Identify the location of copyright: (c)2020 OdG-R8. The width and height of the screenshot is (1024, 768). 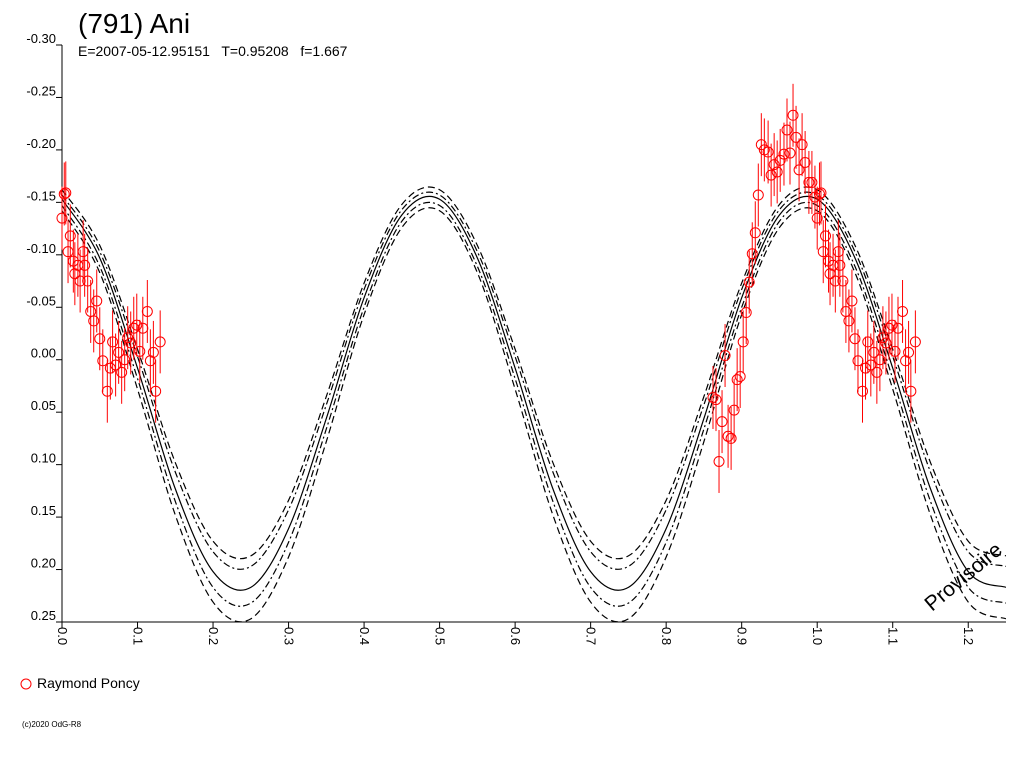
(52, 724).